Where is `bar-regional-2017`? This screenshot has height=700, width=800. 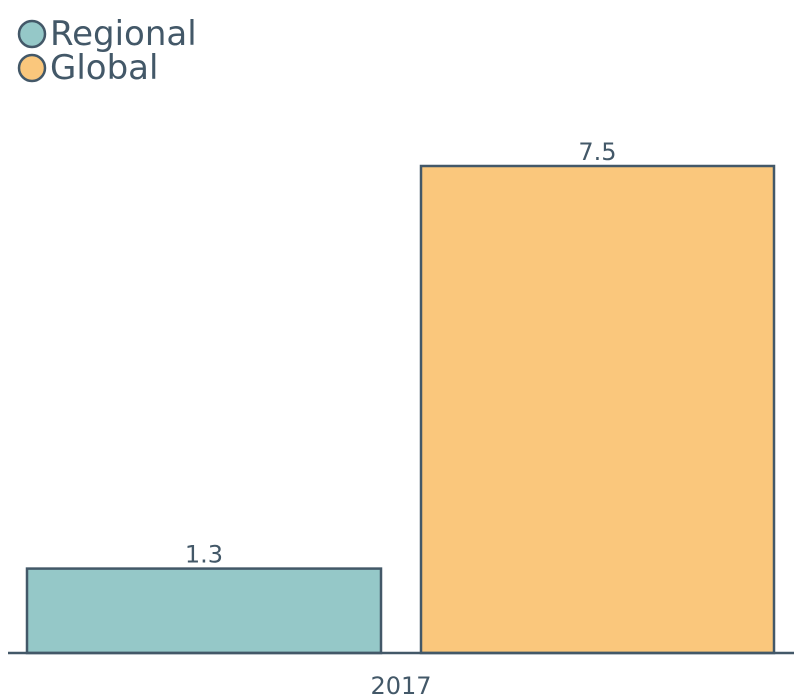 bar-regional-2017 is located at coordinates (204, 611).